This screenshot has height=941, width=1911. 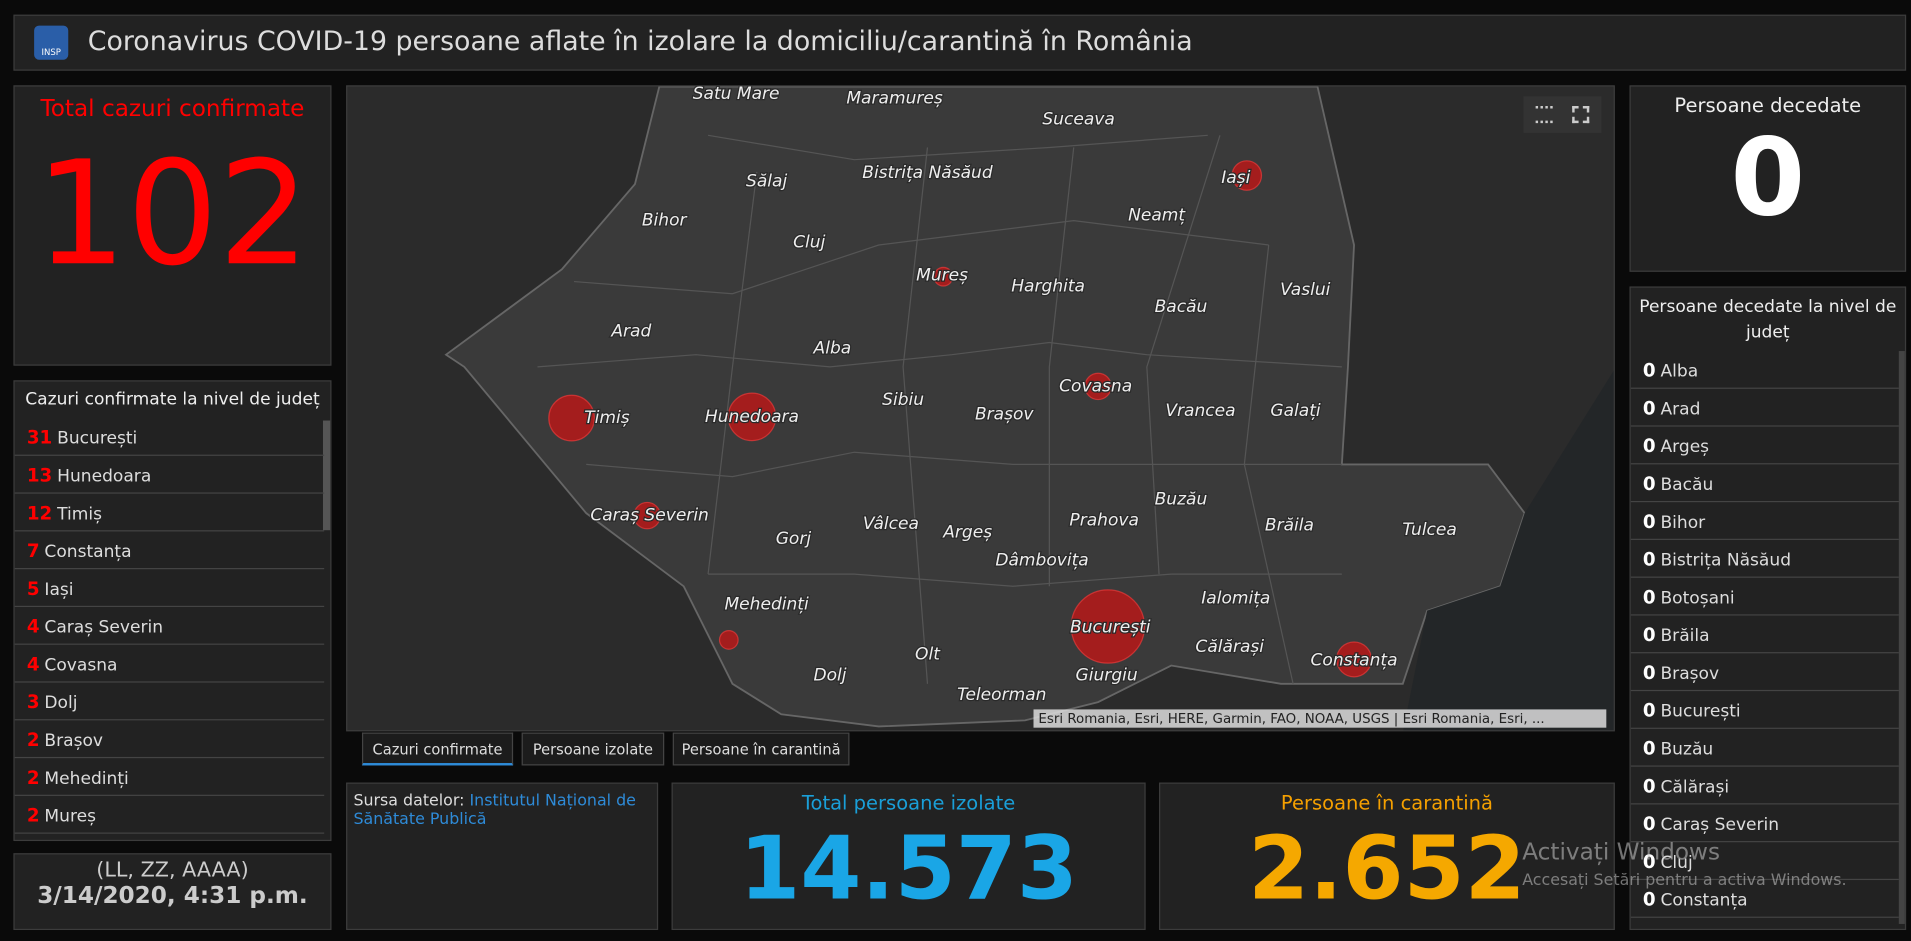 I want to click on tab: Cazuri confirmate, so click(x=437, y=749).